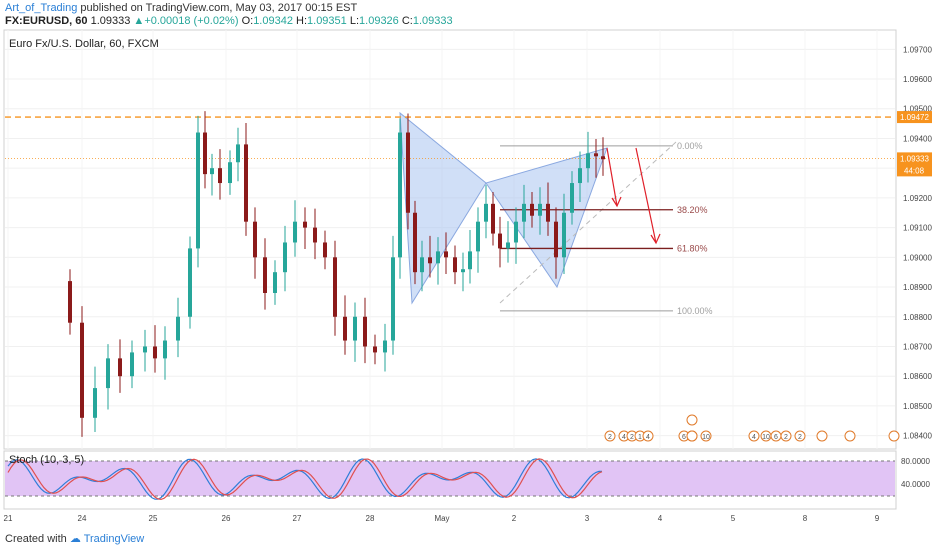 This screenshot has width=932, height=550. What do you see at coordinates (805, 518) in the screenshot?
I see `x-tick-label: 8` at bounding box center [805, 518].